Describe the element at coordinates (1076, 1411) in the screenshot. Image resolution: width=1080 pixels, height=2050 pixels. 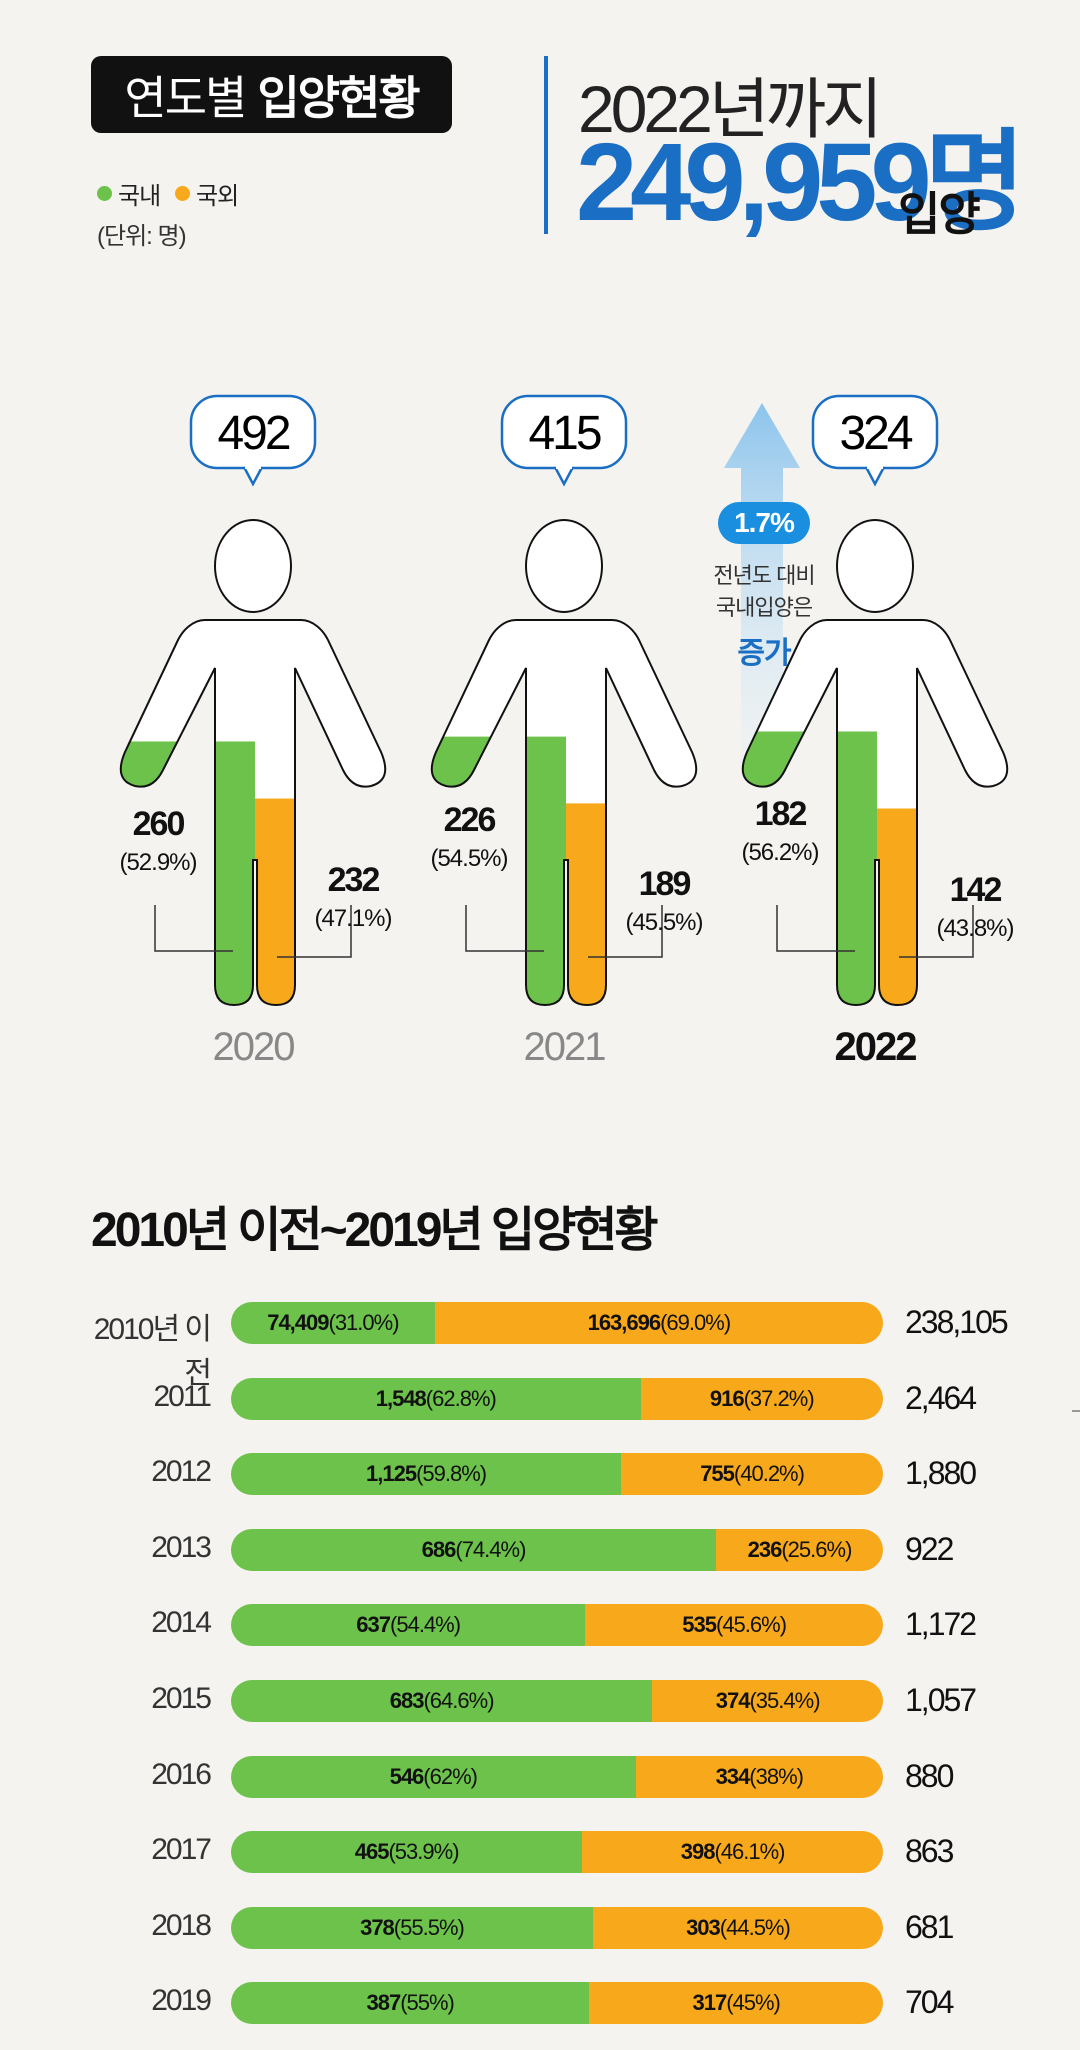
I see `edge-tick` at that location.